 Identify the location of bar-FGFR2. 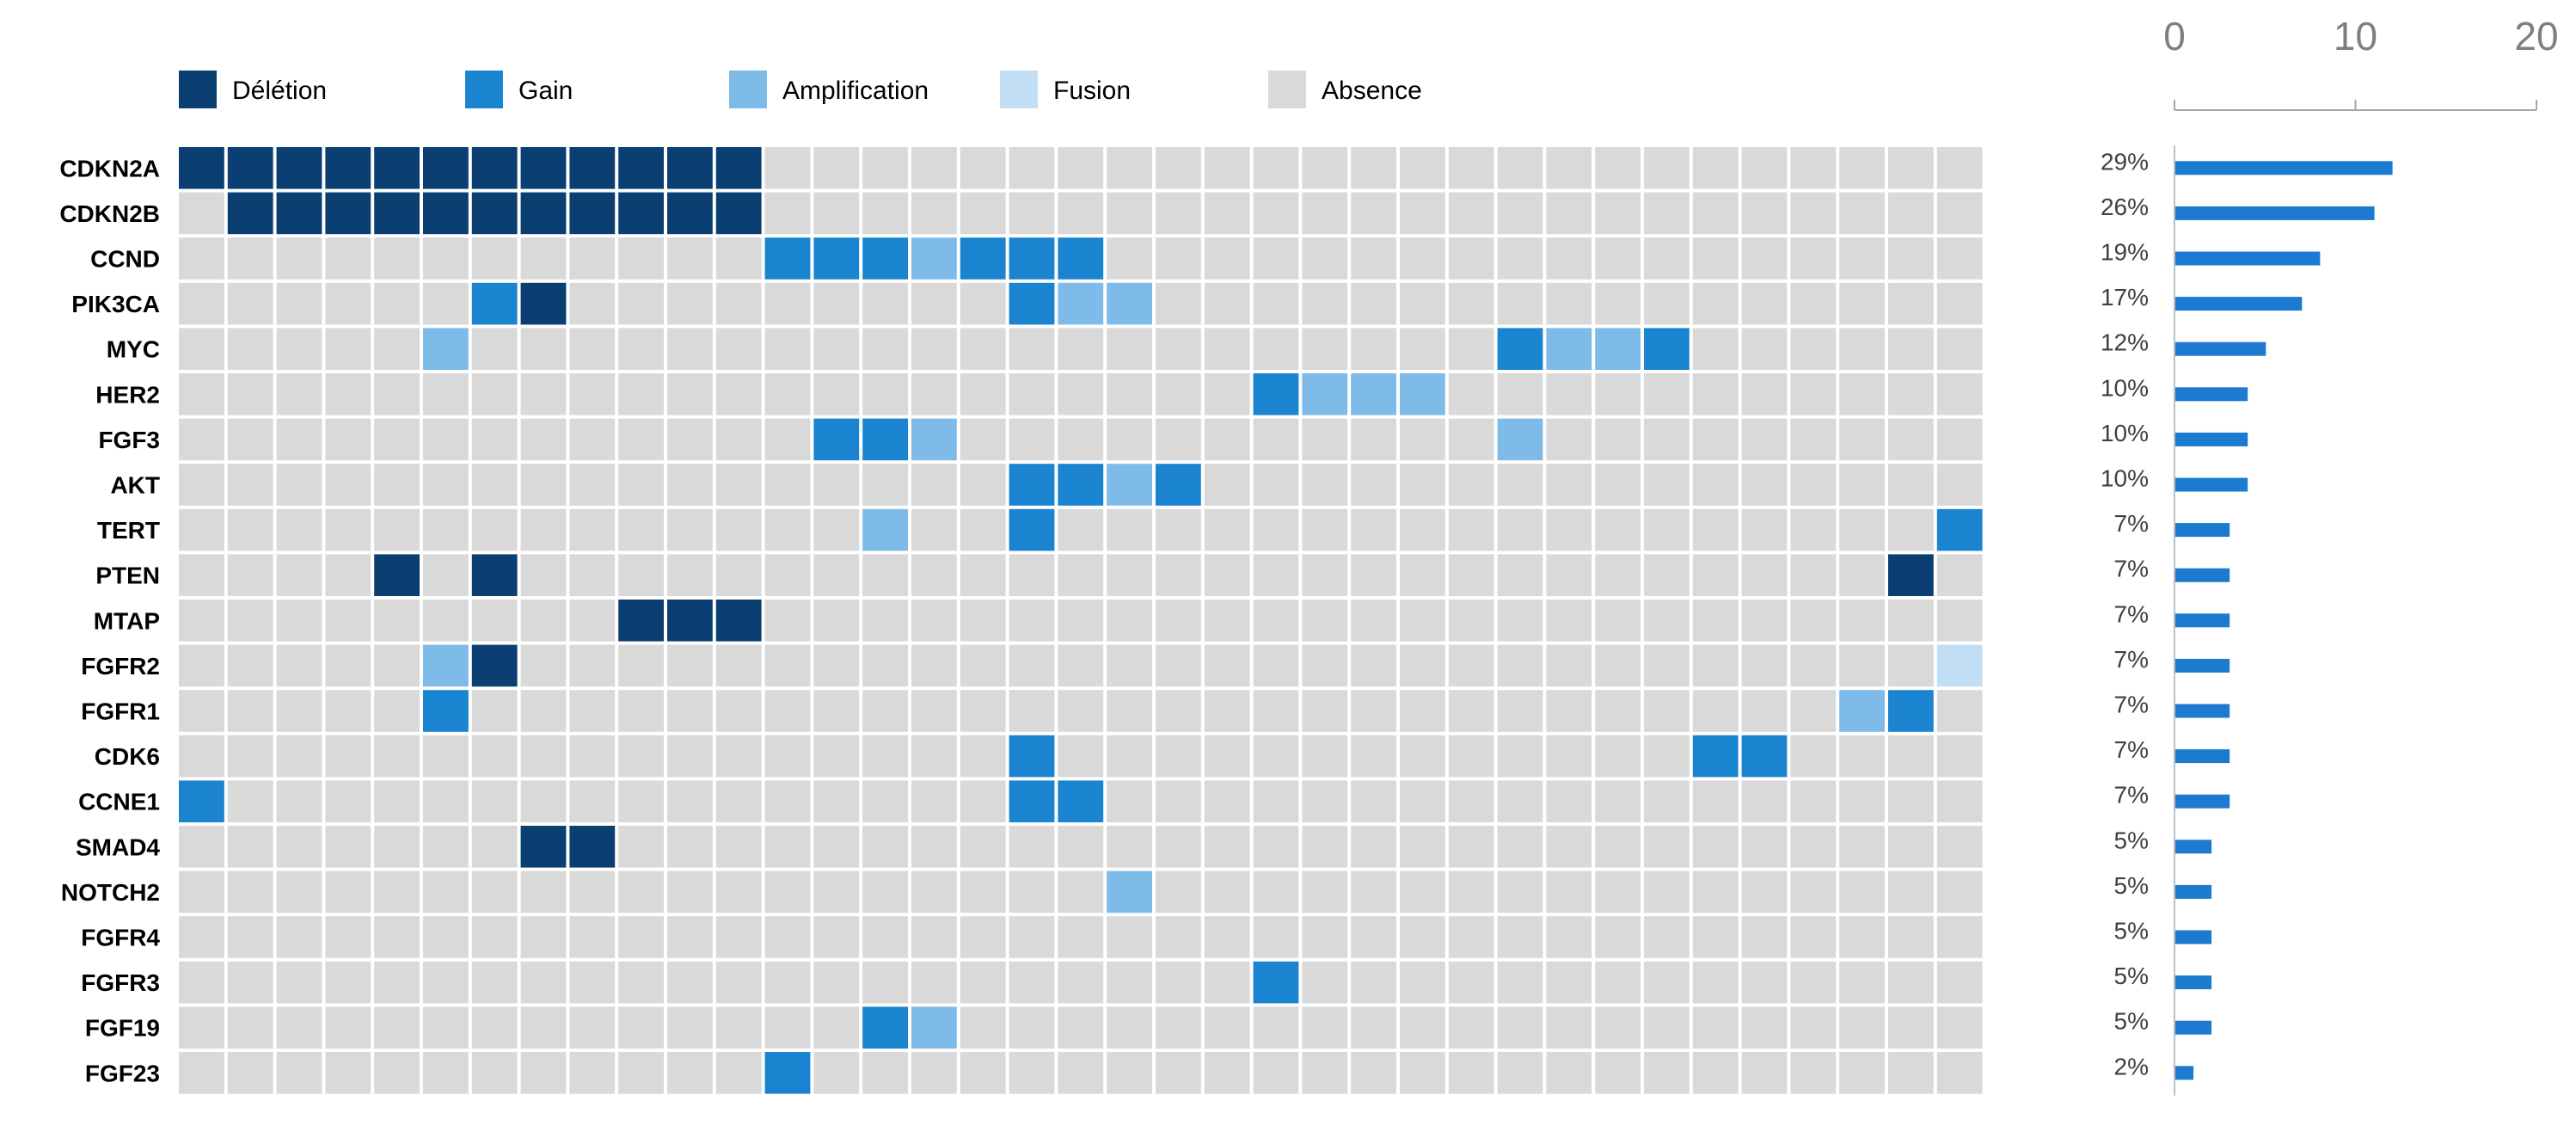
(2202, 665).